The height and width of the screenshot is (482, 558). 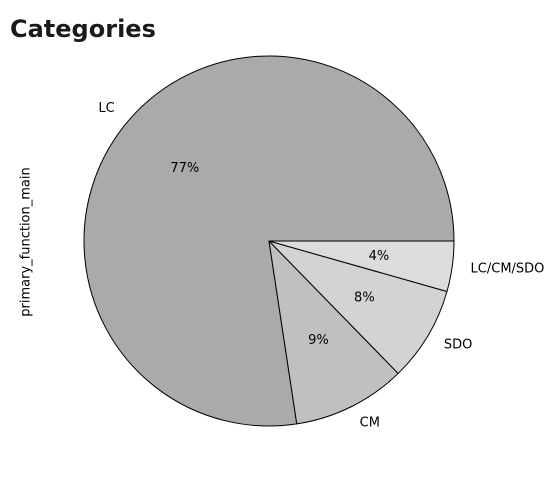 I want to click on pie-pct-label-lc-cm-sdo: 4%, so click(x=379, y=256).